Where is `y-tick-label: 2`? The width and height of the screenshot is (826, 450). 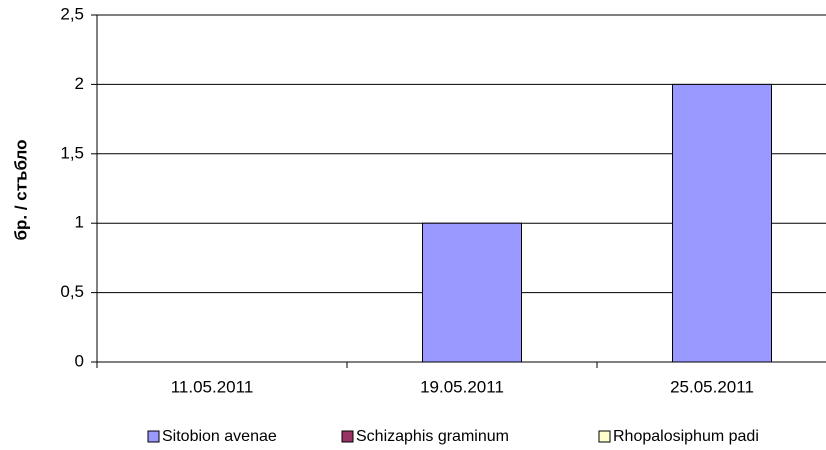 y-tick-label: 2 is located at coordinates (79, 83).